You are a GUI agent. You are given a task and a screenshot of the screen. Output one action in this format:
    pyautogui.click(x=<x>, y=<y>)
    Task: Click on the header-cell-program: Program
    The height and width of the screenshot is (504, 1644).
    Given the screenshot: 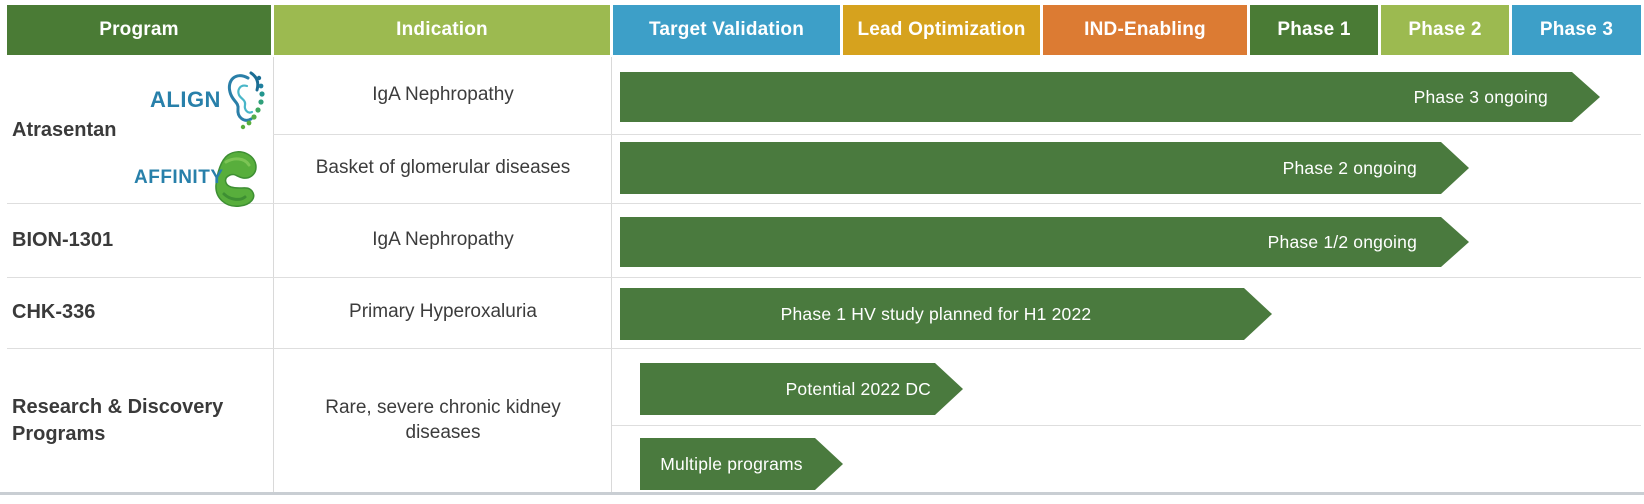 What is the action you would take?
    pyautogui.click(x=139, y=30)
    